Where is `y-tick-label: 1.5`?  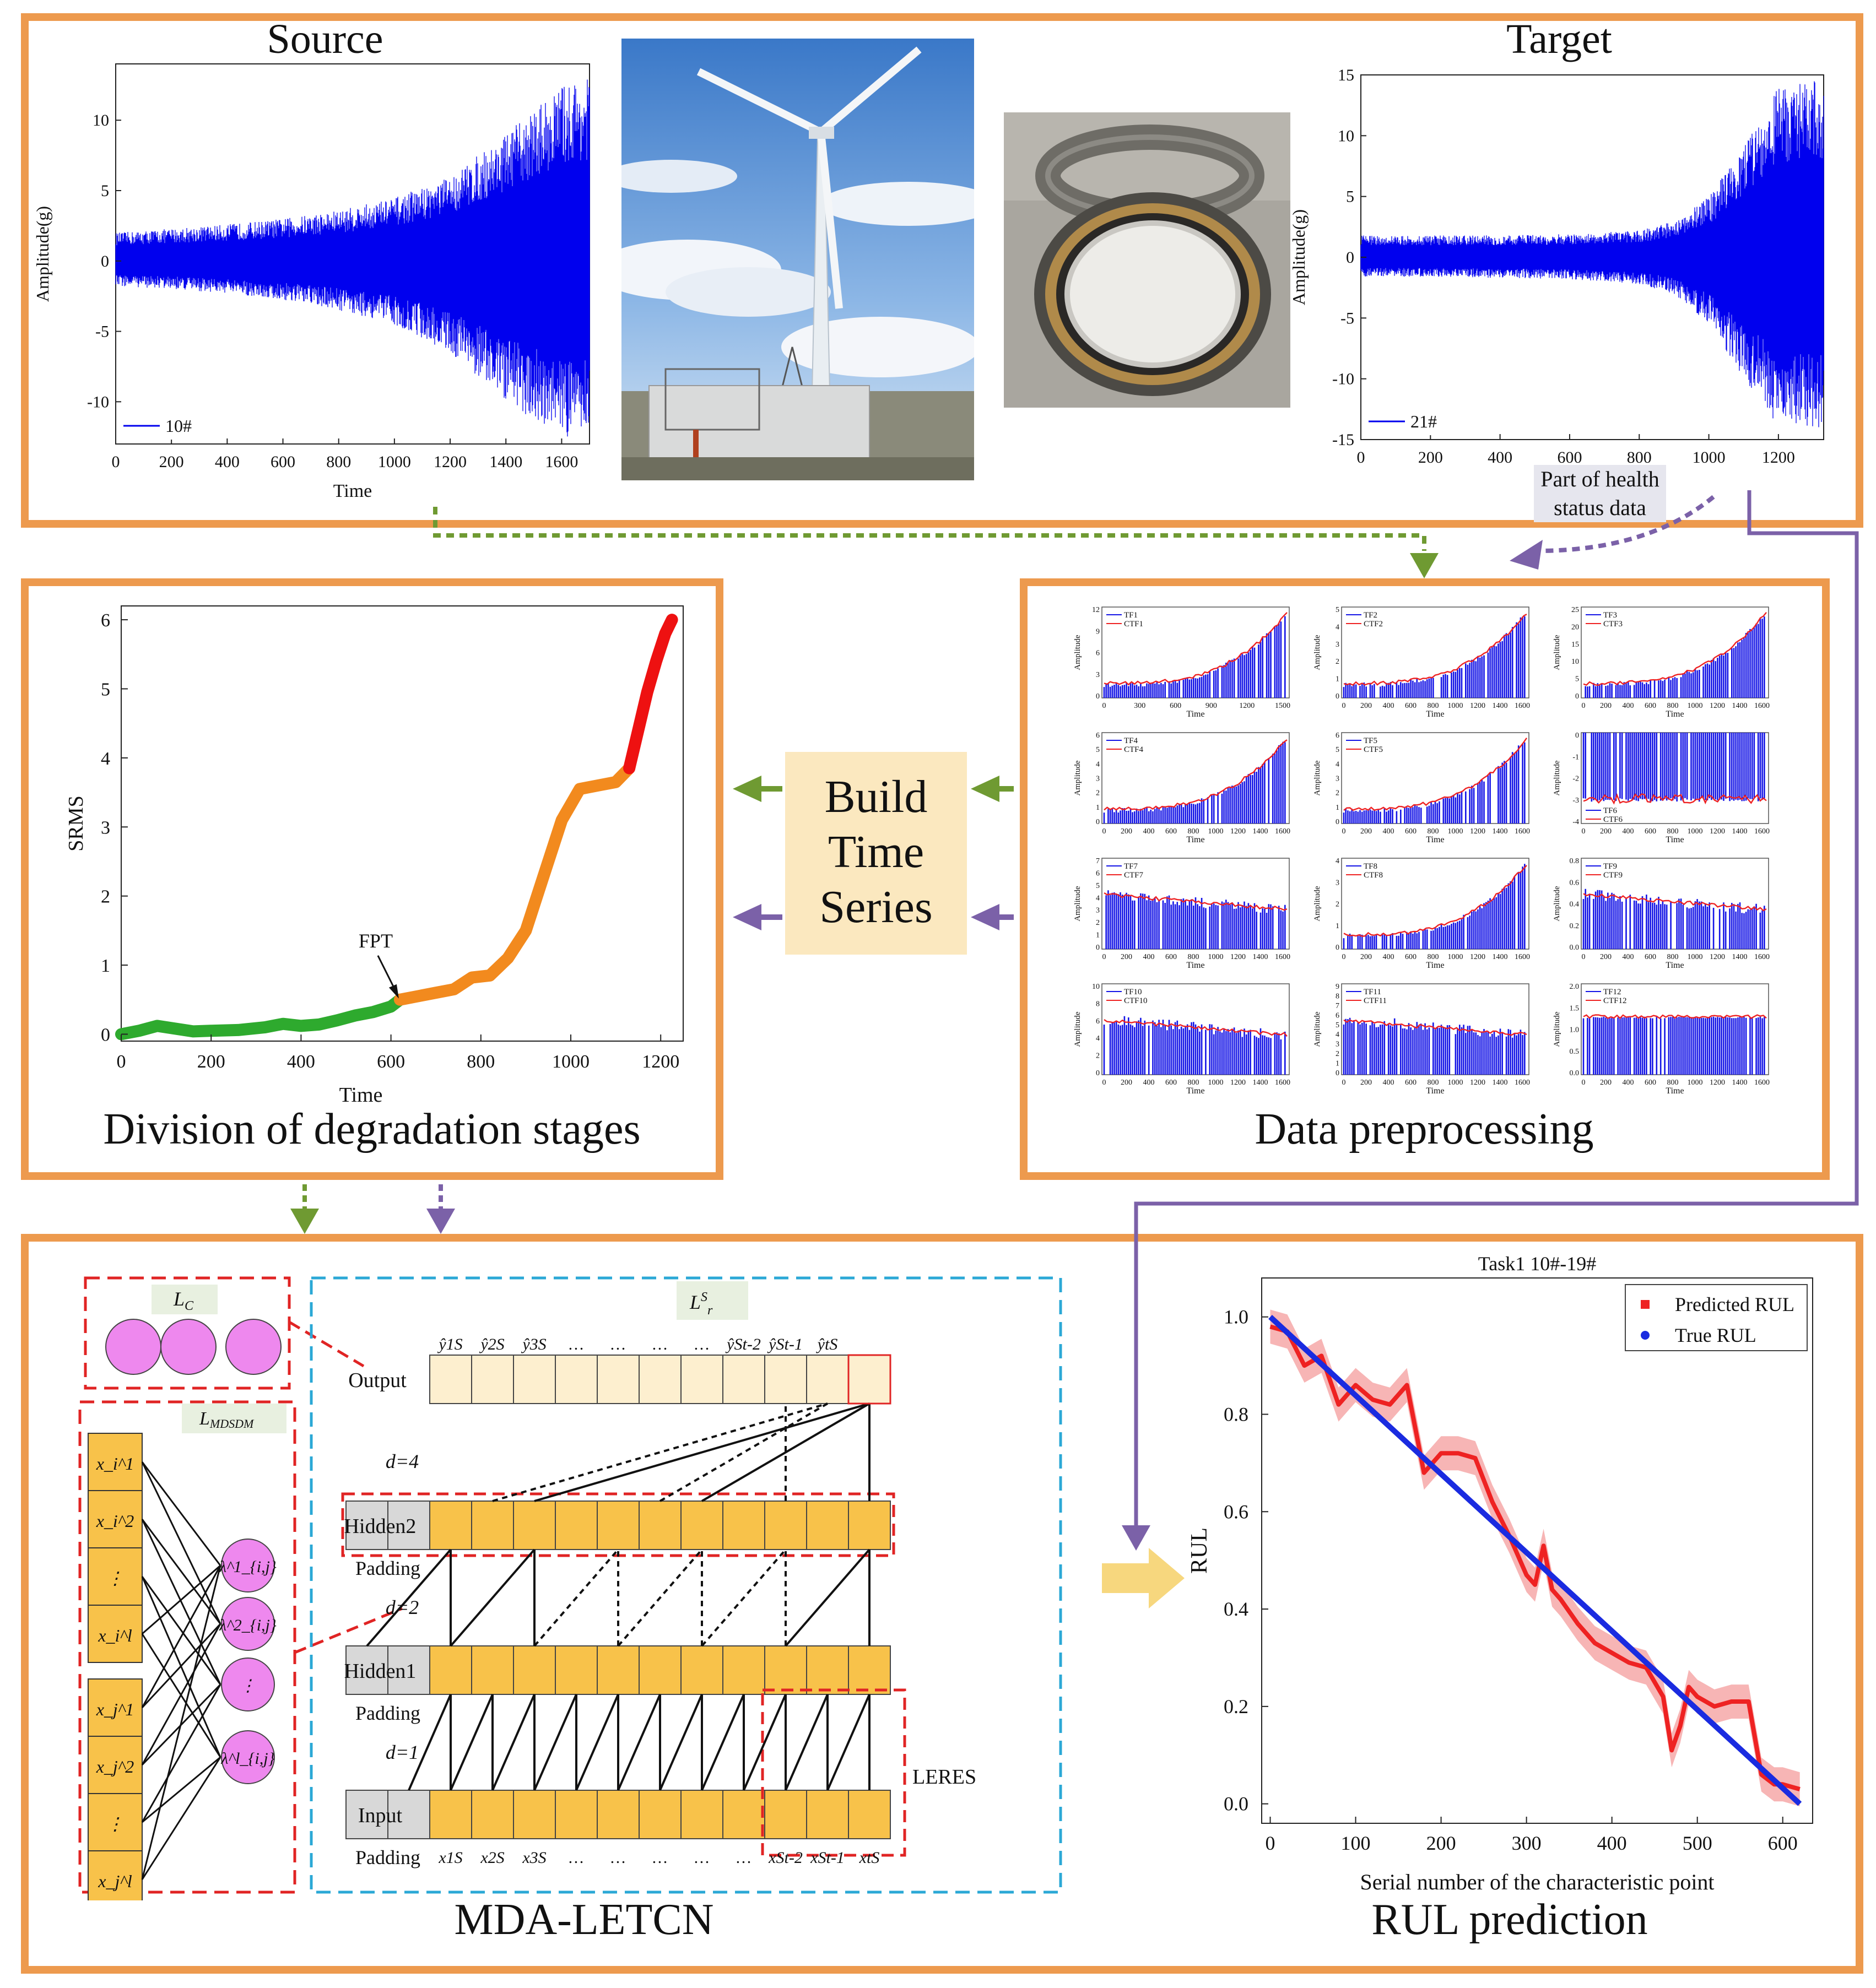
y-tick-label: 1.5 is located at coordinates (1575, 1008).